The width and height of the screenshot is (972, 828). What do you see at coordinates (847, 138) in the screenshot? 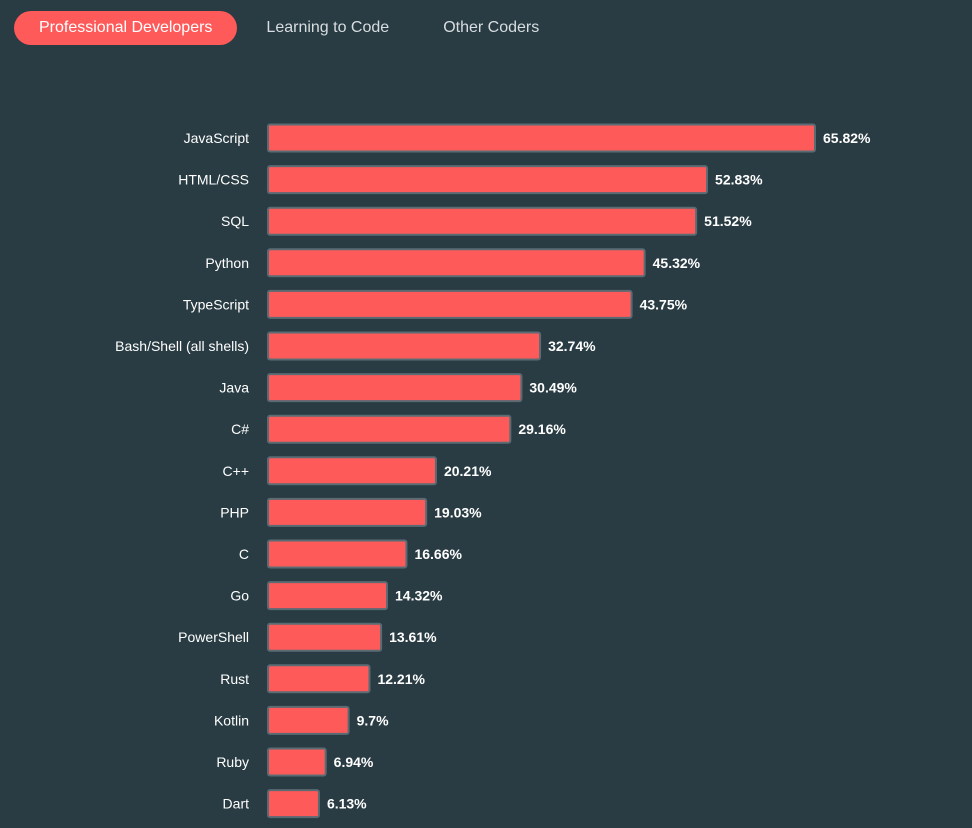
I see `value-label: 65.82%` at bounding box center [847, 138].